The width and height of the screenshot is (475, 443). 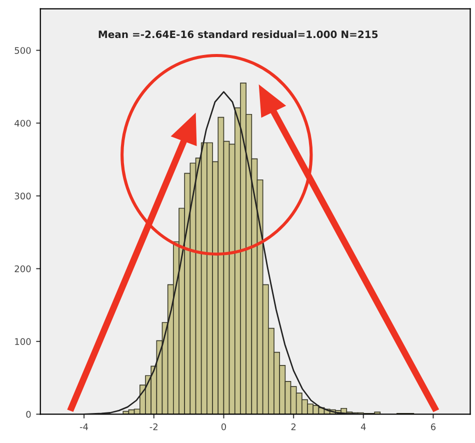 I want to click on y-tick-label: 400, so click(x=22, y=123).